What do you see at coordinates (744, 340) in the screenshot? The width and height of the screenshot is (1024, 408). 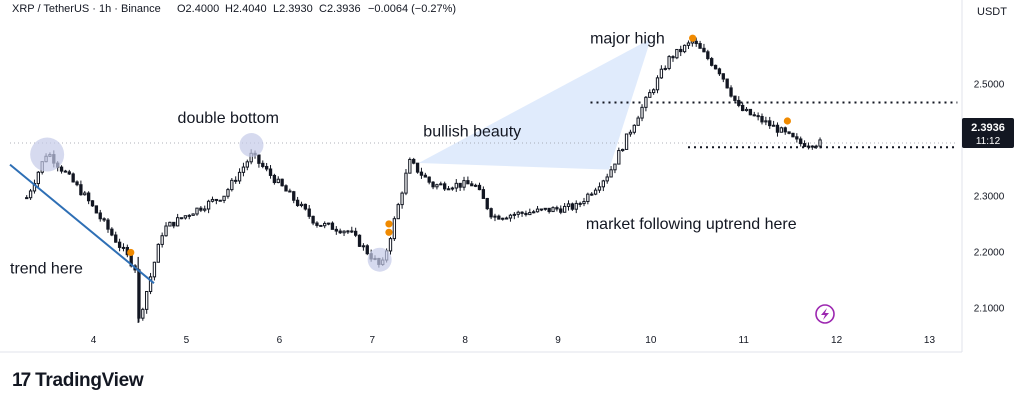 I see `x-tick-label: 11` at bounding box center [744, 340].